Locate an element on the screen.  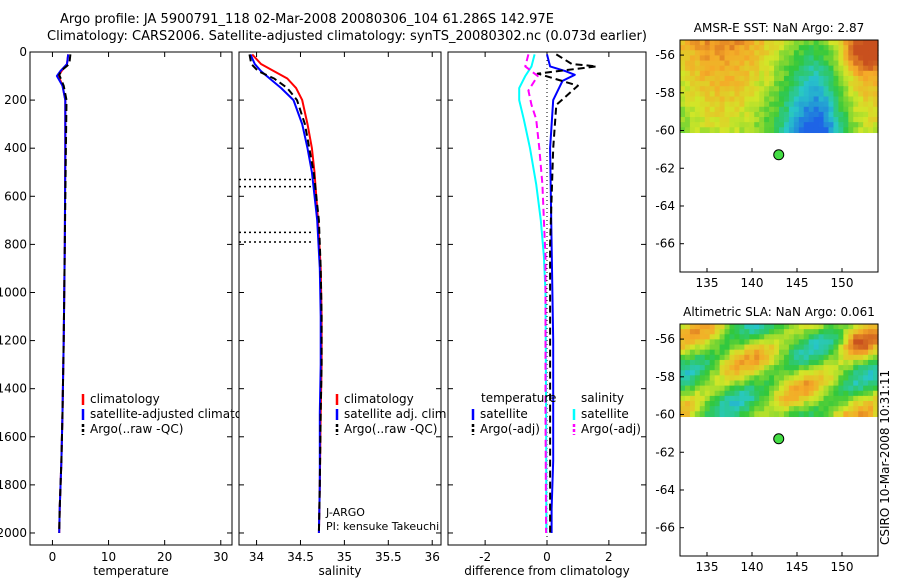
y-tick-label: 1200 is located at coordinates (13, 341).